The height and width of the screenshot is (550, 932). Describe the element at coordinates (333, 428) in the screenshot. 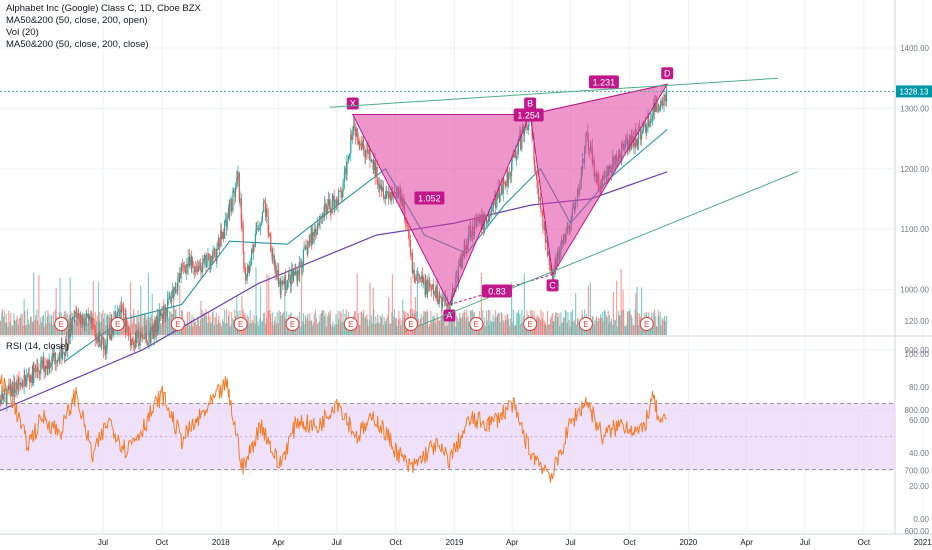

I see `rsi-line-layer` at that location.